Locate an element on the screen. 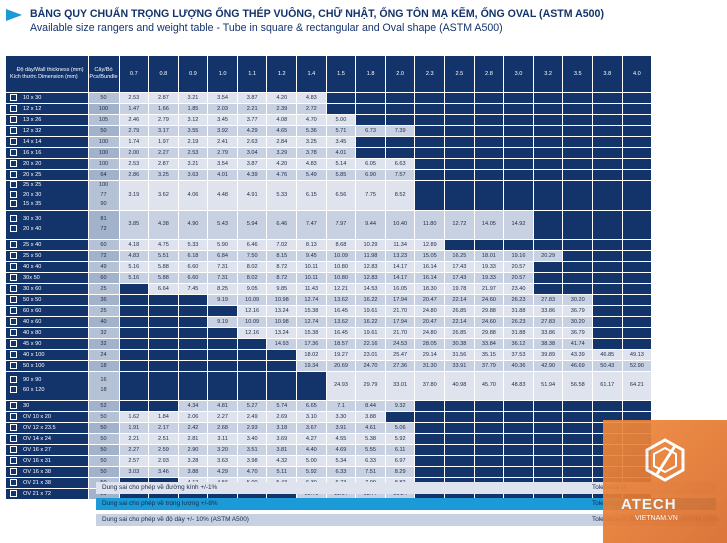 Image resolution: width=727 pixels, height=543 pixels. weight-cell: 2.53 is located at coordinates (134, 164).